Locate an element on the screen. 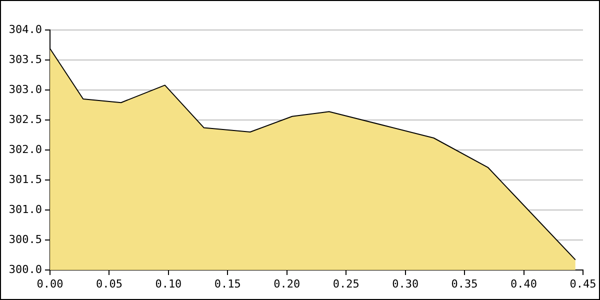  x-tick-label: 0.00 is located at coordinates (50, 283).